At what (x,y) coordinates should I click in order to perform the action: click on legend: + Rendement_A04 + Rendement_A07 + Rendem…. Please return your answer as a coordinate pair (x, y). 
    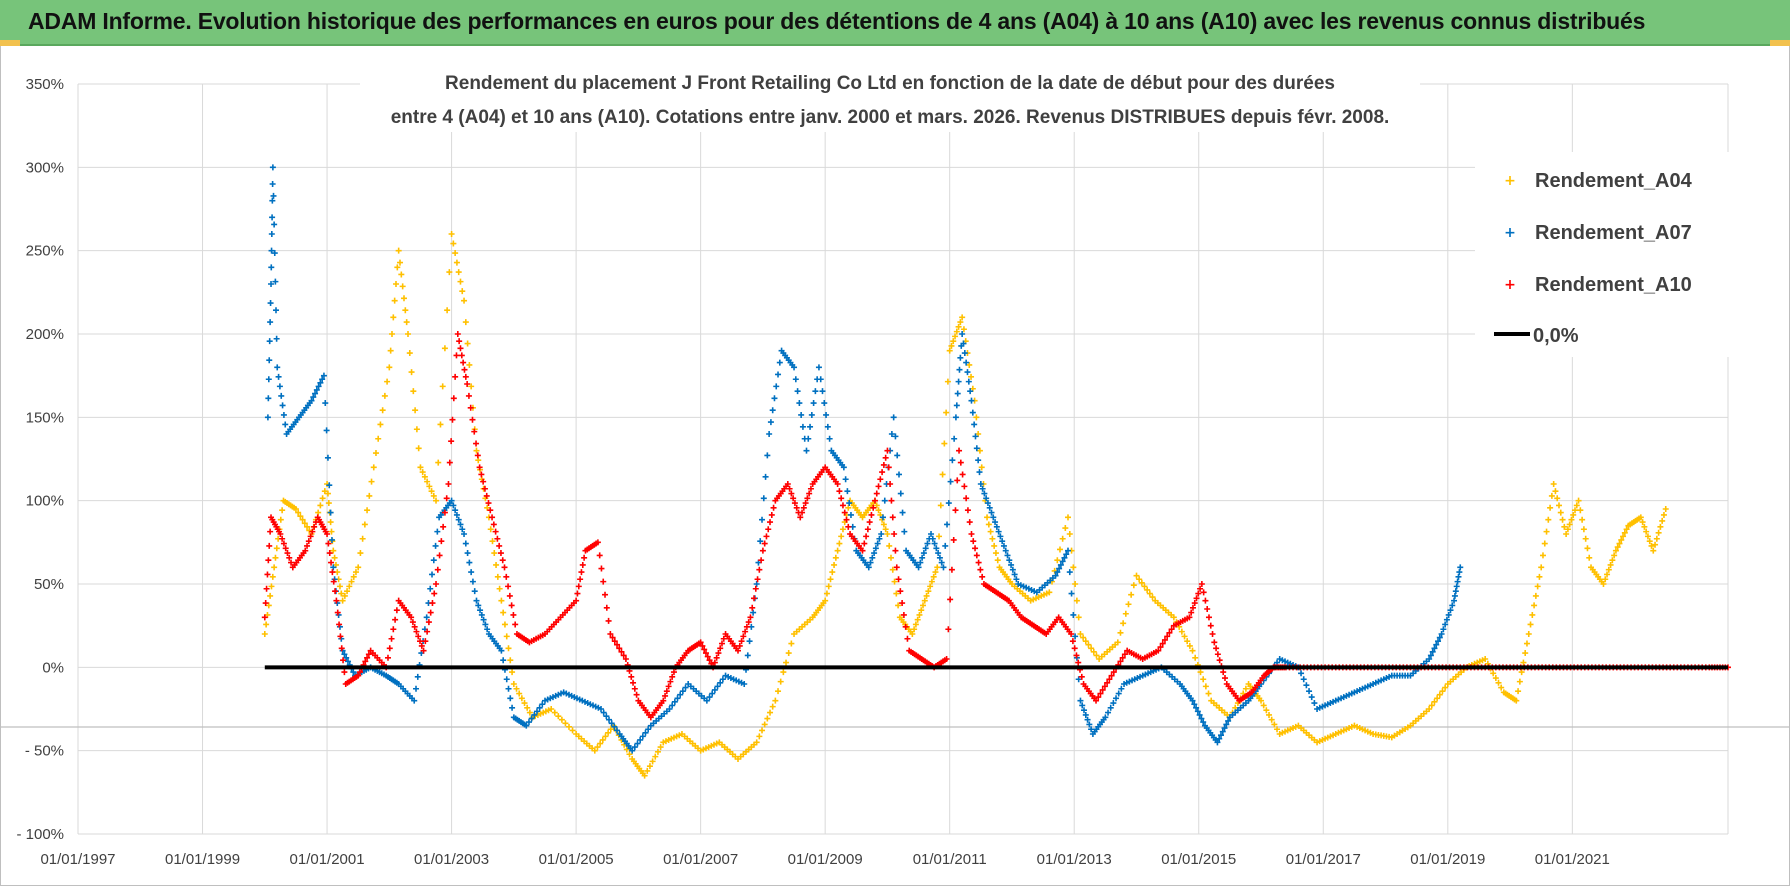
    Looking at the image, I should click on (1593, 258).